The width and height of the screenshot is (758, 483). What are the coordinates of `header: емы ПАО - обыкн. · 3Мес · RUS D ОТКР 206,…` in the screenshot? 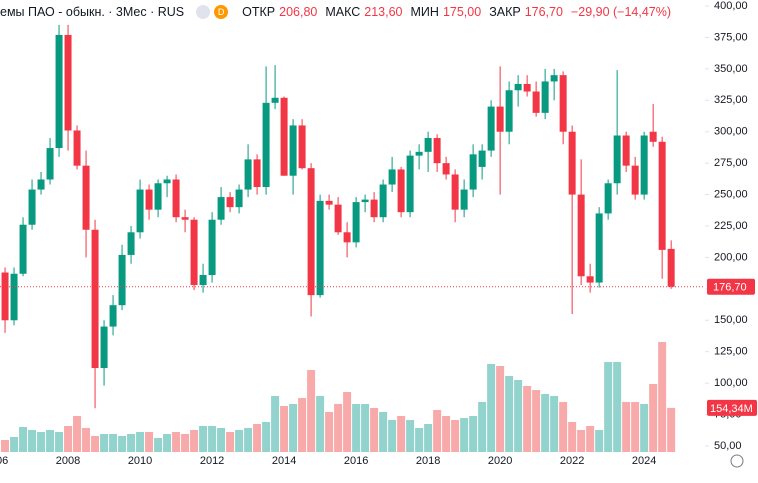 It's located at (338, 12).